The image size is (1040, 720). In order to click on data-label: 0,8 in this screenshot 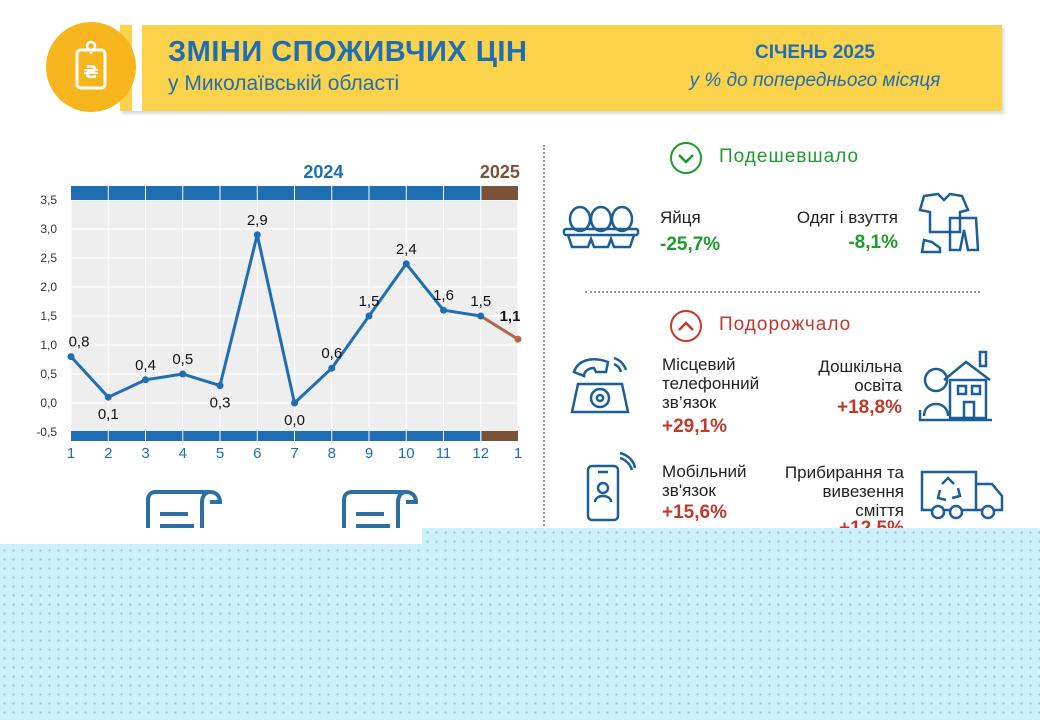, I will do `click(79, 342)`.